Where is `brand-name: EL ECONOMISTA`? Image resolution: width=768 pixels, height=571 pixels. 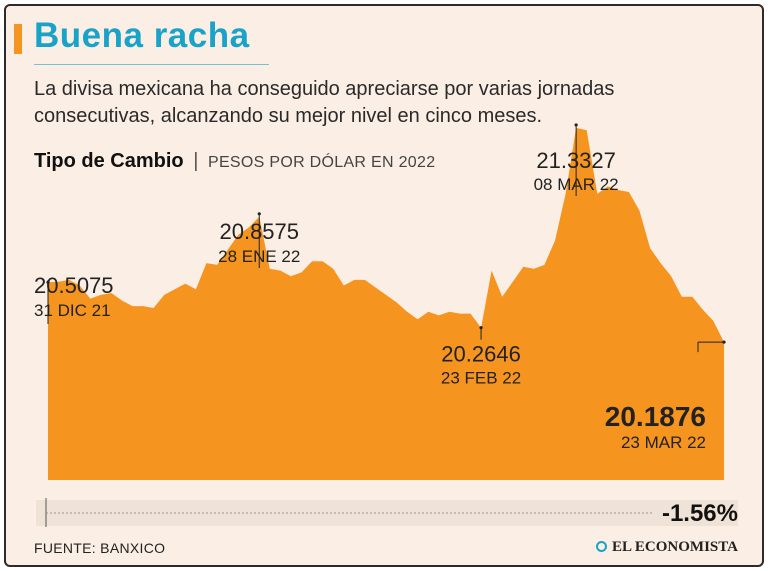 brand-name: EL ECONOMISTA is located at coordinates (675, 547).